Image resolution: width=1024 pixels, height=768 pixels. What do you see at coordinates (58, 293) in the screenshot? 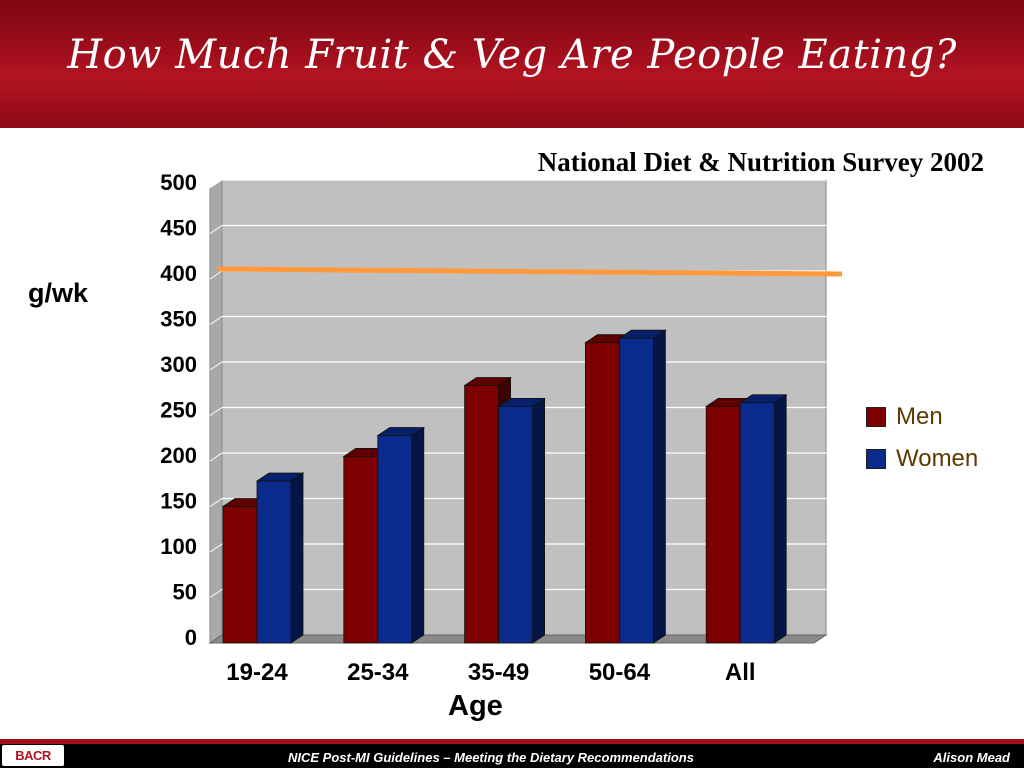
I see `y-axis-label: g/wk` at bounding box center [58, 293].